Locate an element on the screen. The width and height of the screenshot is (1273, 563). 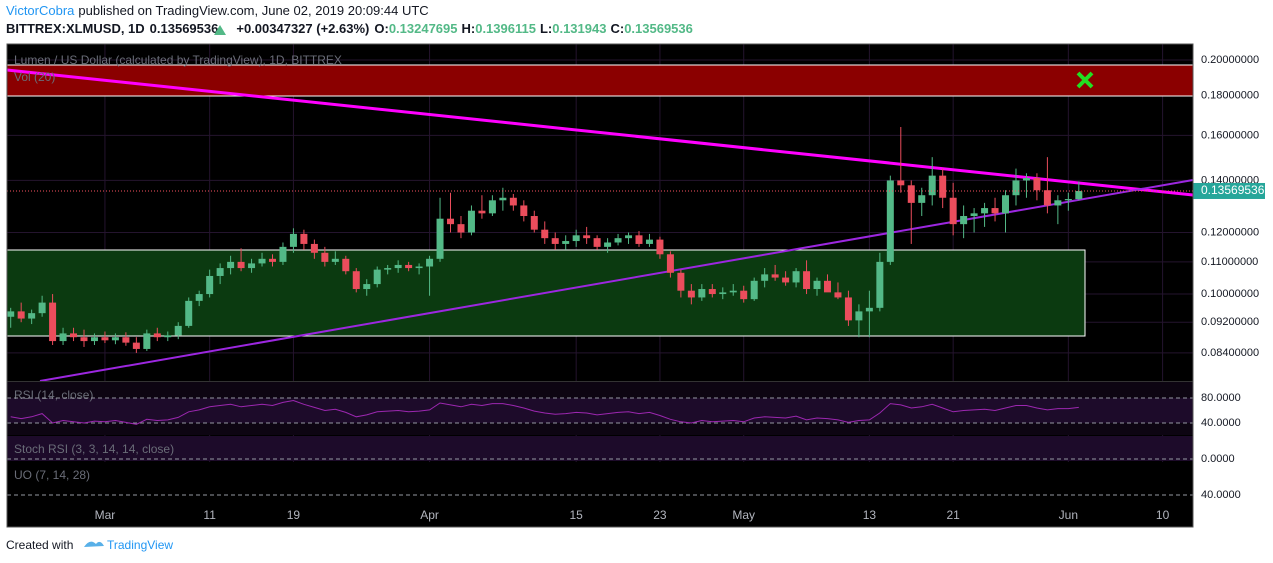
last-price: 0.13569536 is located at coordinates (184, 28).